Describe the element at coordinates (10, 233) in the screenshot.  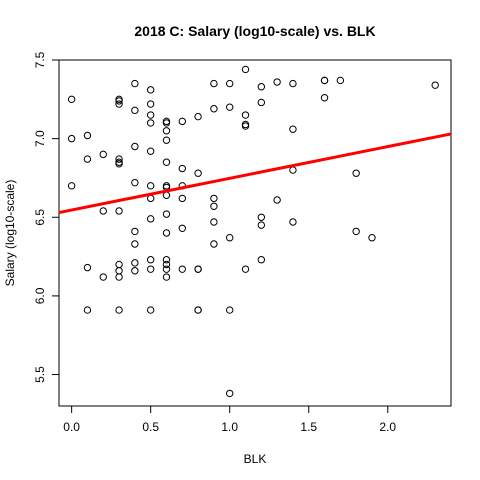
I see `y-axis-label: Salary (log10-scale)` at that location.